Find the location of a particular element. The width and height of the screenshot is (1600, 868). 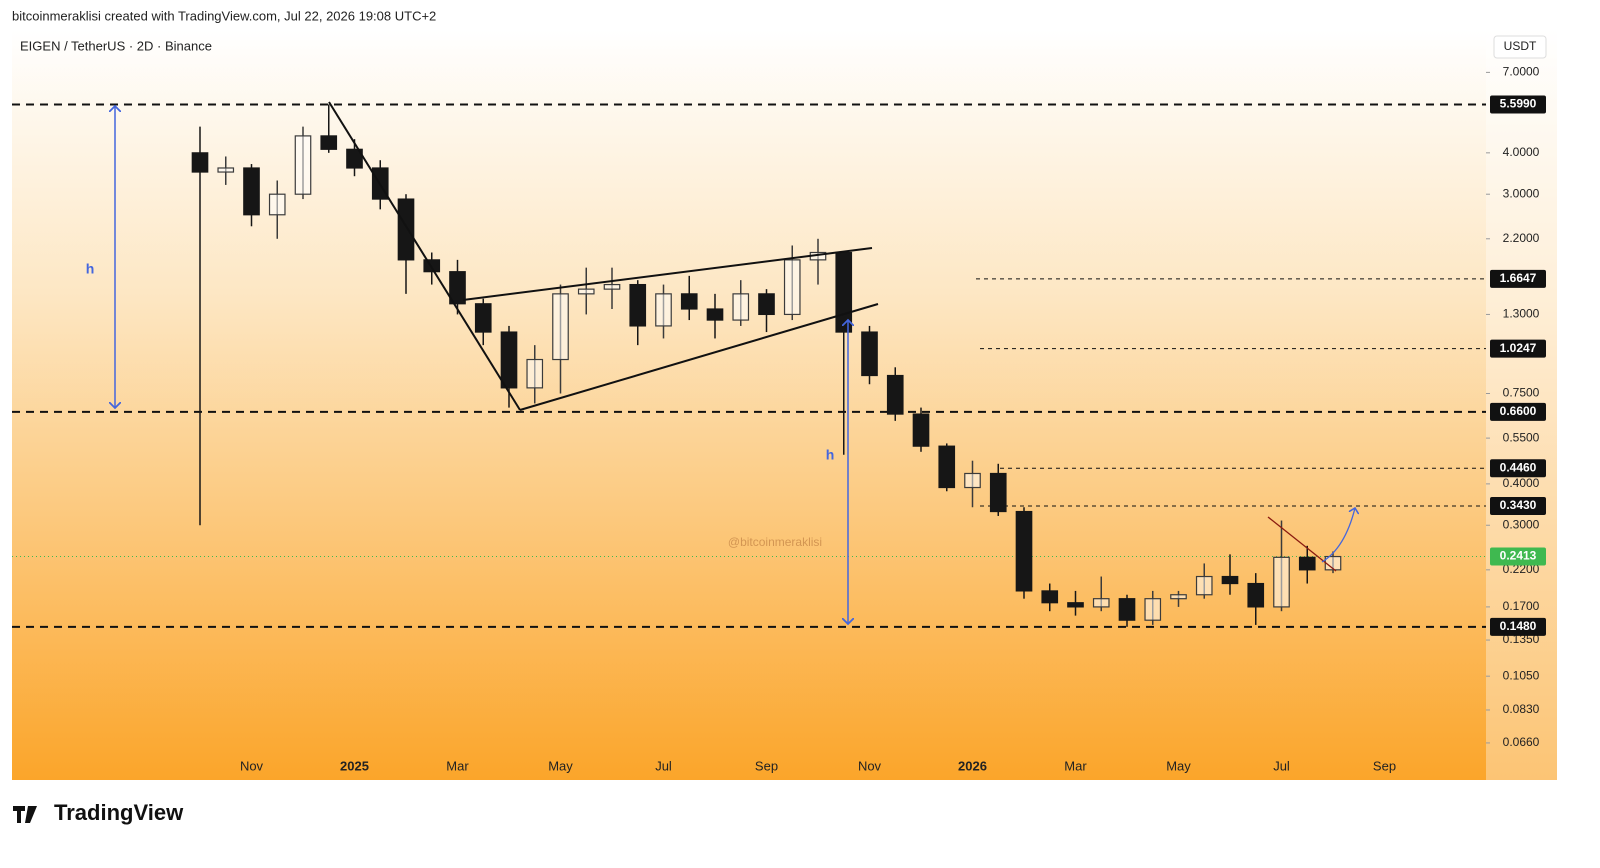

unit-box is located at coordinates (1520, 47).